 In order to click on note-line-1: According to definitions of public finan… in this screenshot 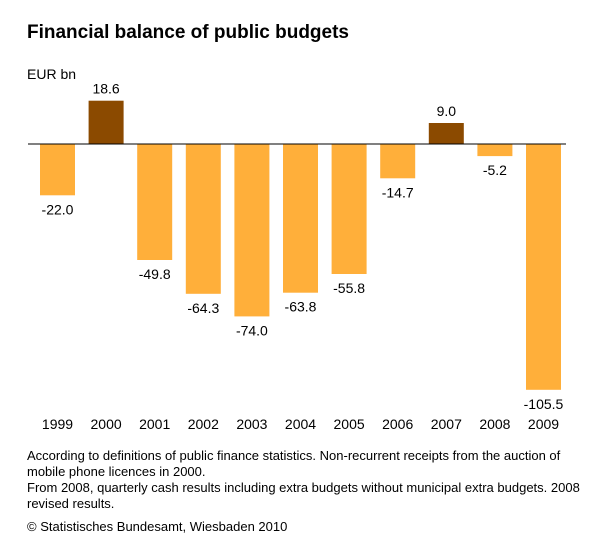, I will do `click(294, 463)`.